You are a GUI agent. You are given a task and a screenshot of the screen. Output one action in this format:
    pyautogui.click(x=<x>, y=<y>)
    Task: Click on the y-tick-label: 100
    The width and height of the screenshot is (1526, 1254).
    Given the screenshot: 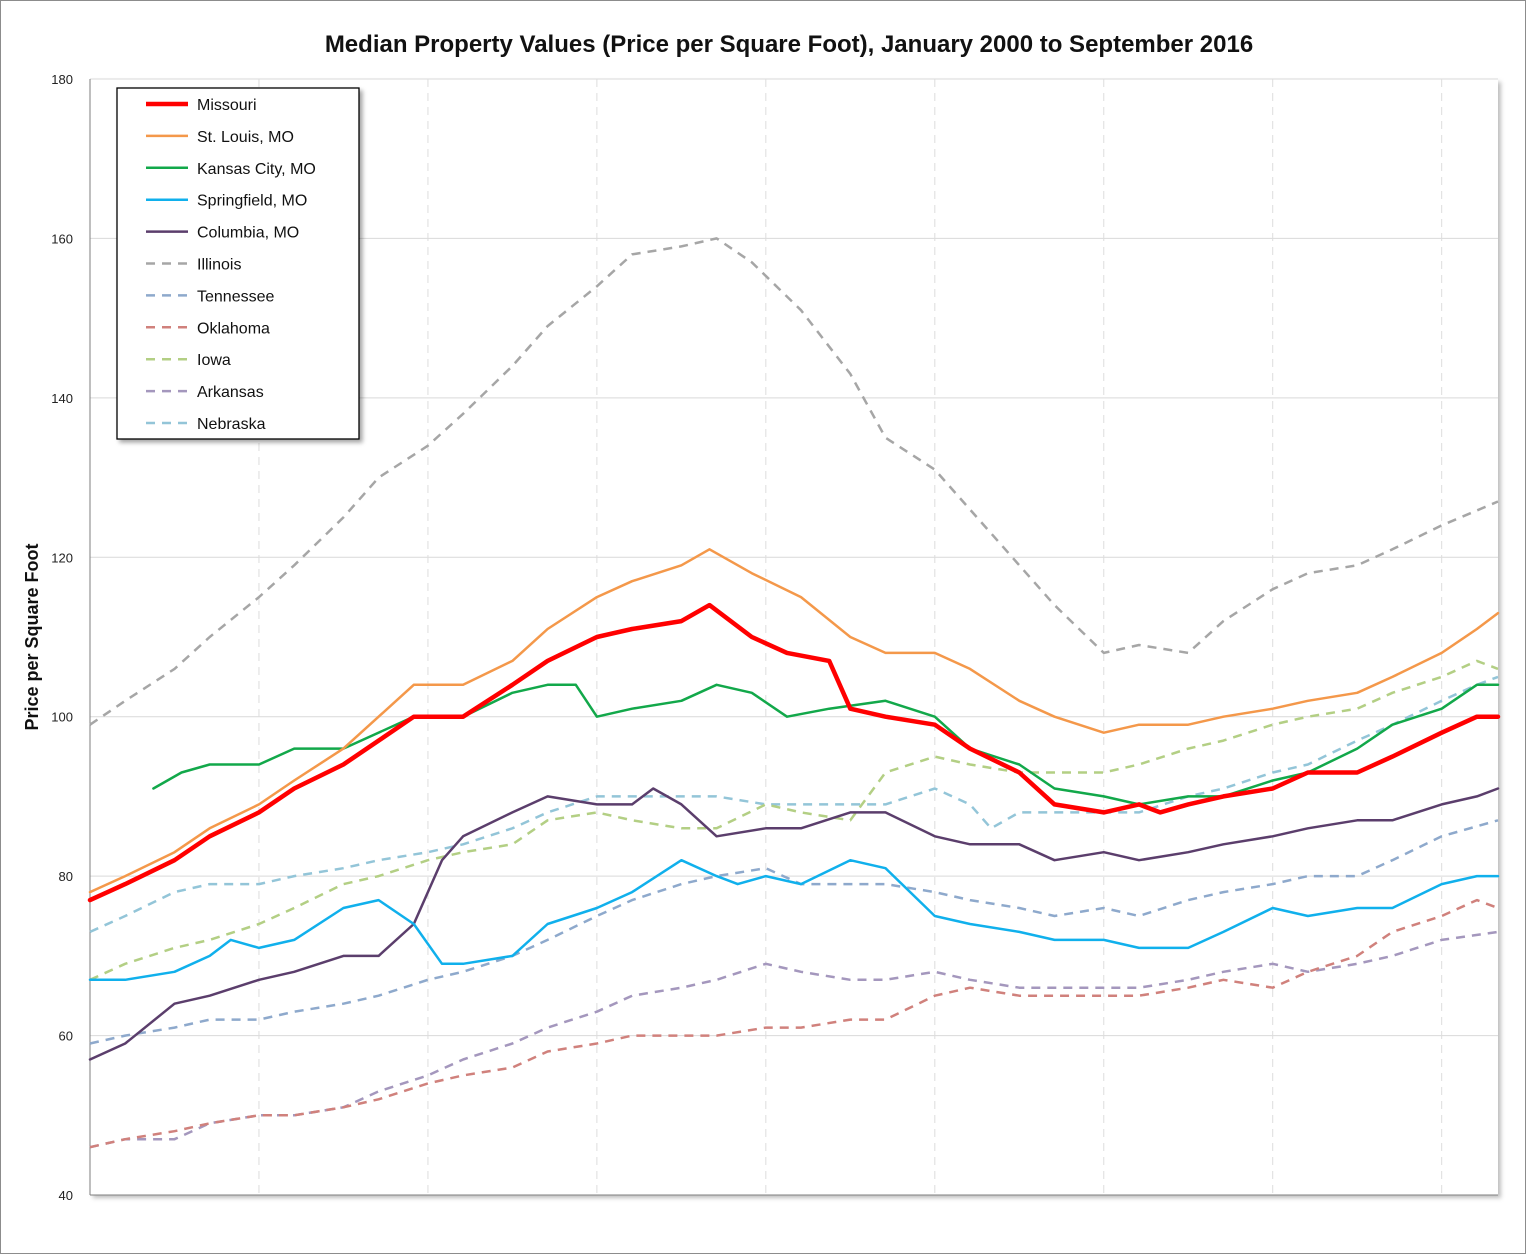 What is the action you would take?
    pyautogui.click(x=62, y=717)
    